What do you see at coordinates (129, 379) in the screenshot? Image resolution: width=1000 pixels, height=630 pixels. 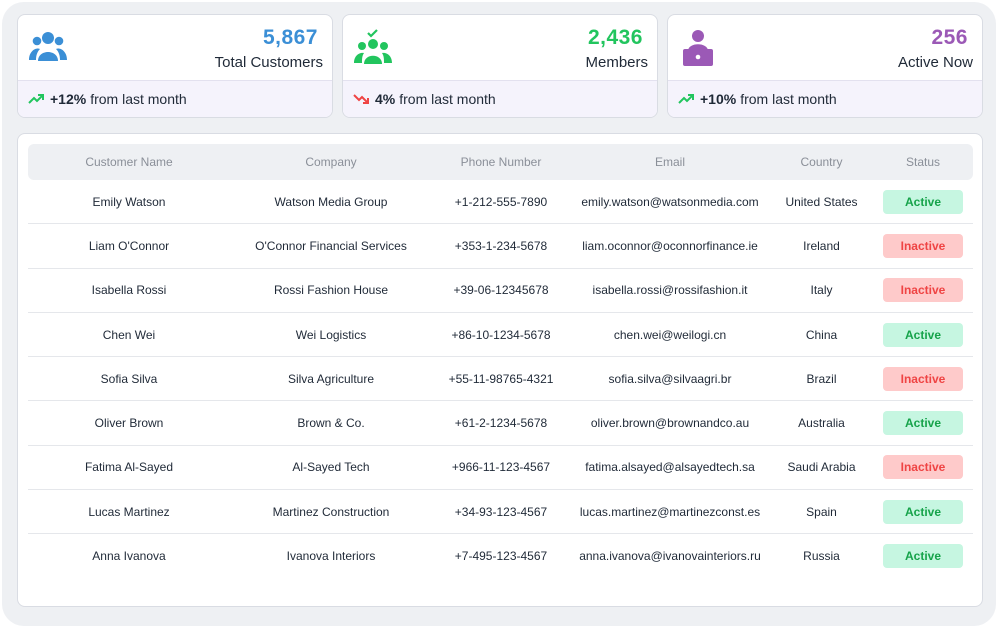 I see `customer-name-cell: Sofia Silva` at bounding box center [129, 379].